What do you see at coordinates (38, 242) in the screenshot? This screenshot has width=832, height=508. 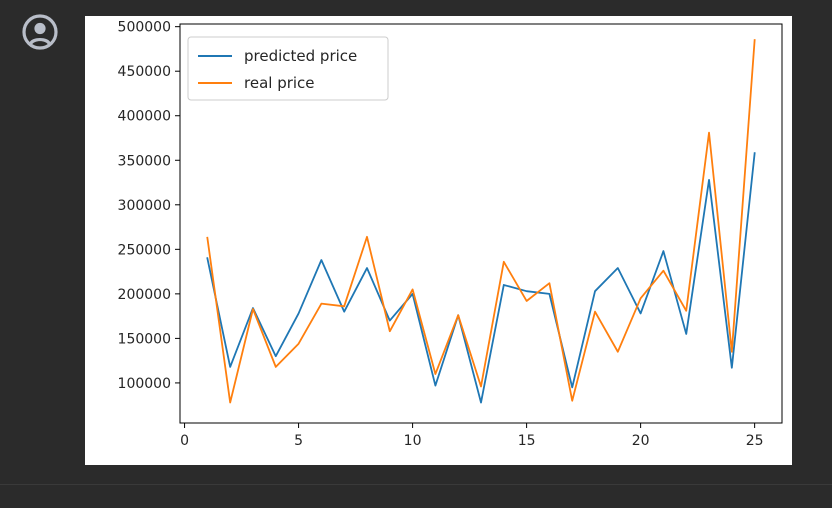 I see `cell-gutter` at bounding box center [38, 242].